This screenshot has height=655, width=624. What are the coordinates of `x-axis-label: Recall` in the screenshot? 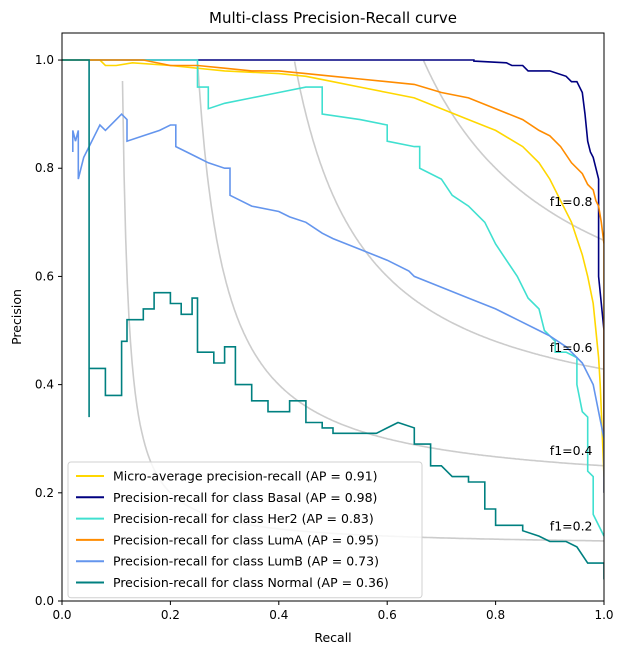 It's located at (332, 637).